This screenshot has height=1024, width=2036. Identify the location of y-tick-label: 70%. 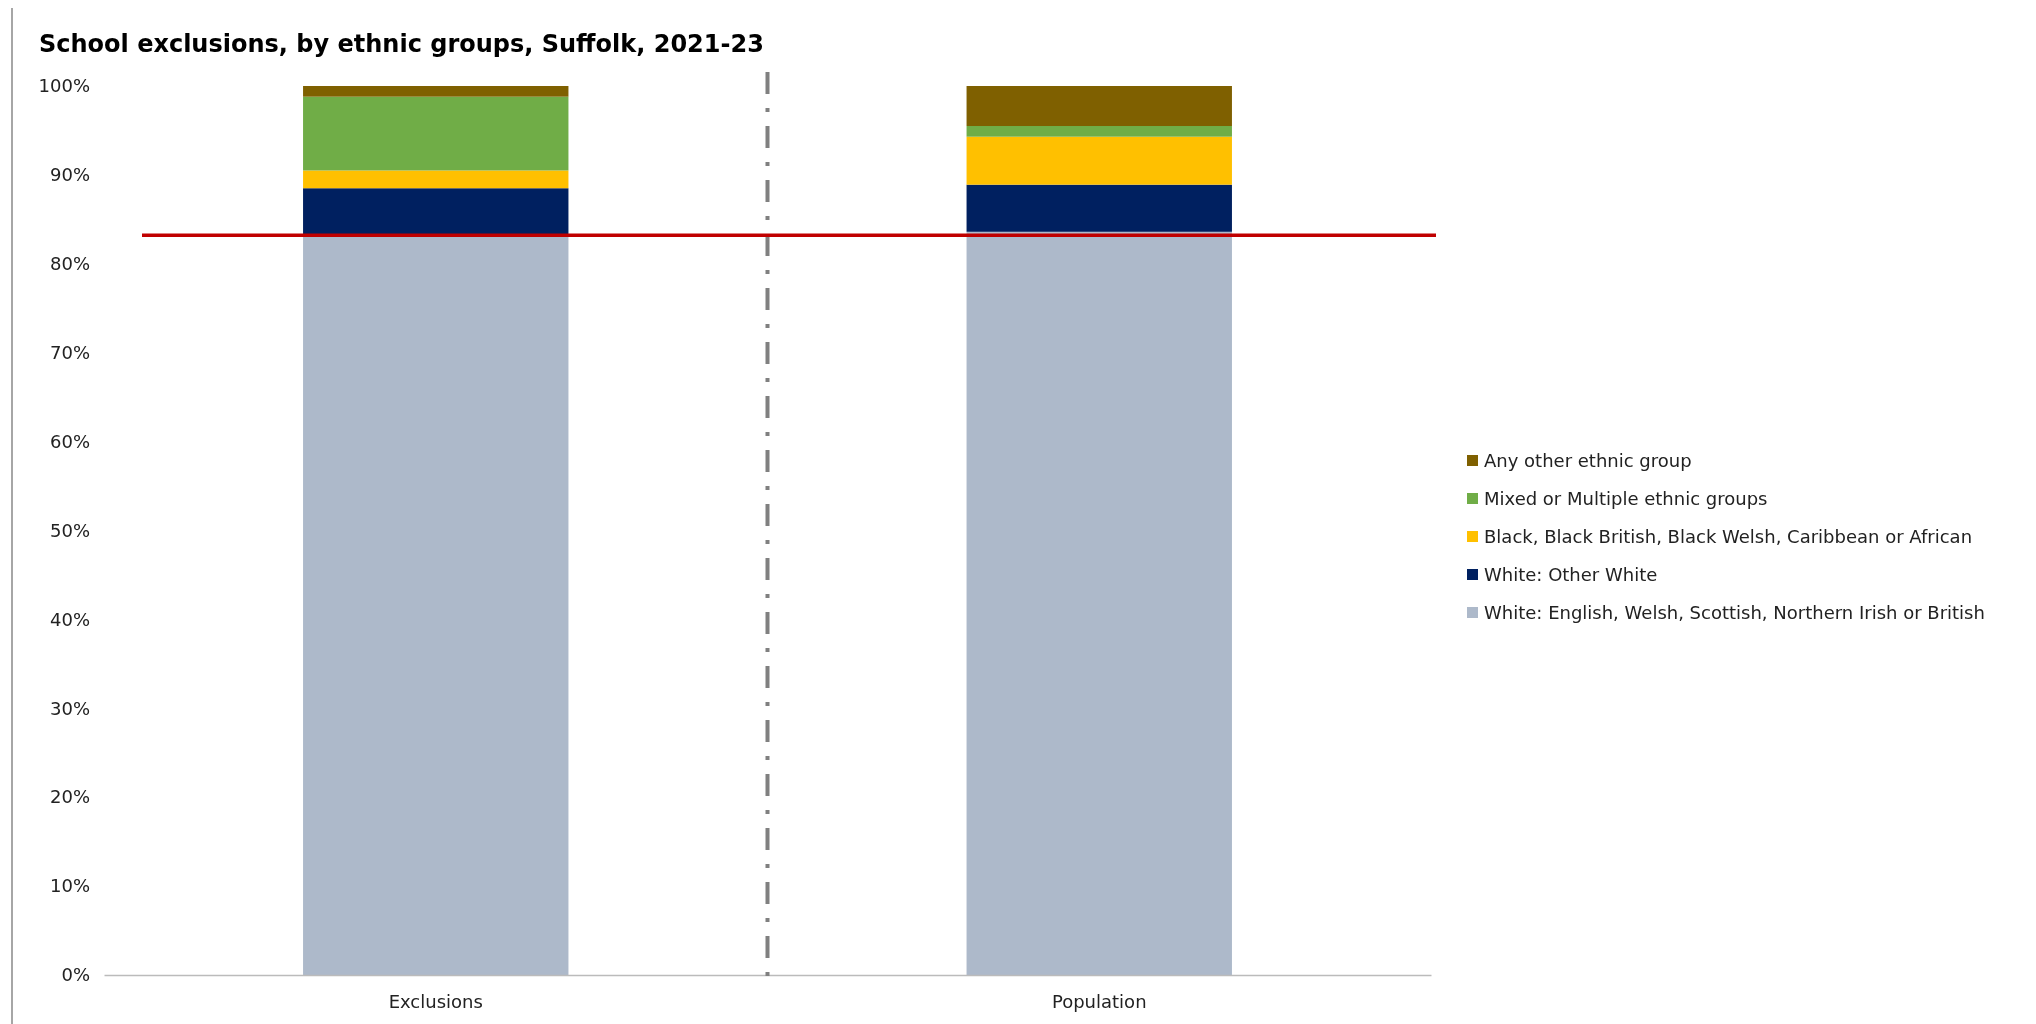
(69, 352).